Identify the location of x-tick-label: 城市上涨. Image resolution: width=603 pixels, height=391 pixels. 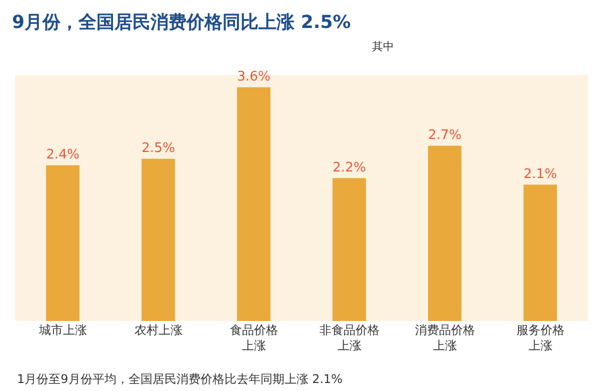
(62, 330).